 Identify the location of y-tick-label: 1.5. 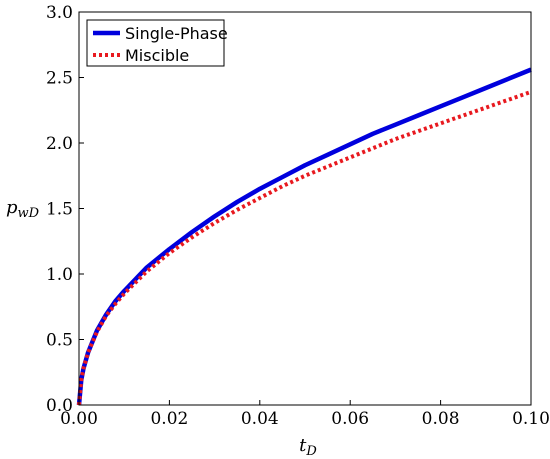
(59, 210).